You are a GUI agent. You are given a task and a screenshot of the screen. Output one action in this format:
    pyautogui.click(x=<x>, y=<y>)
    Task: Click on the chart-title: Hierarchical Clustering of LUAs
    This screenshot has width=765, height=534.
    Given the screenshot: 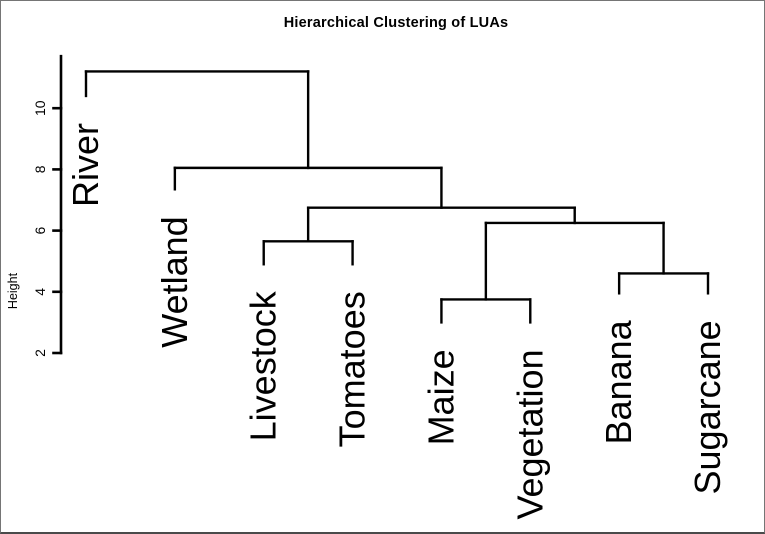 What is the action you would take?
    pyautogui.click(x=396, y=23)
    